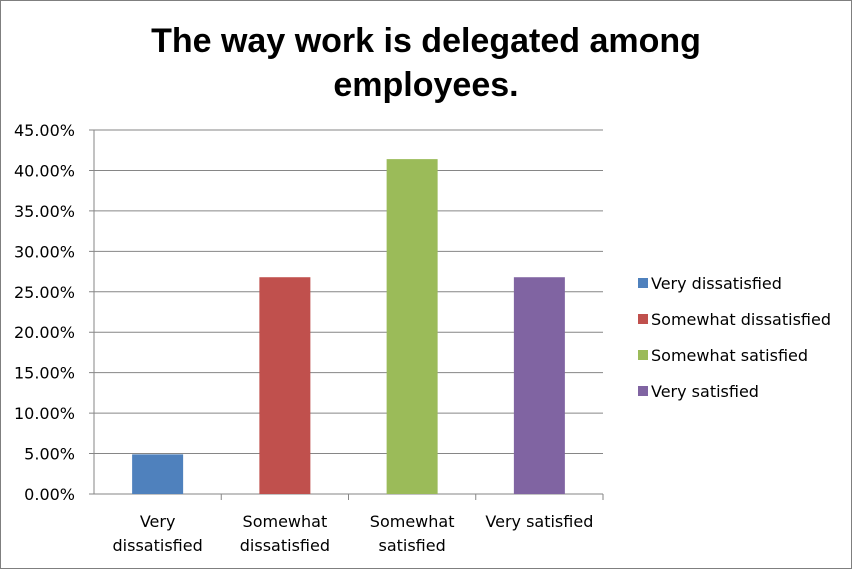 Image resolution: width=852 pixels, height=570 pixels. What do you see at coordinates (44, 170) in the screenshot?
I see `y-tick-label: 40.00%` at bounding box center [44, 170].